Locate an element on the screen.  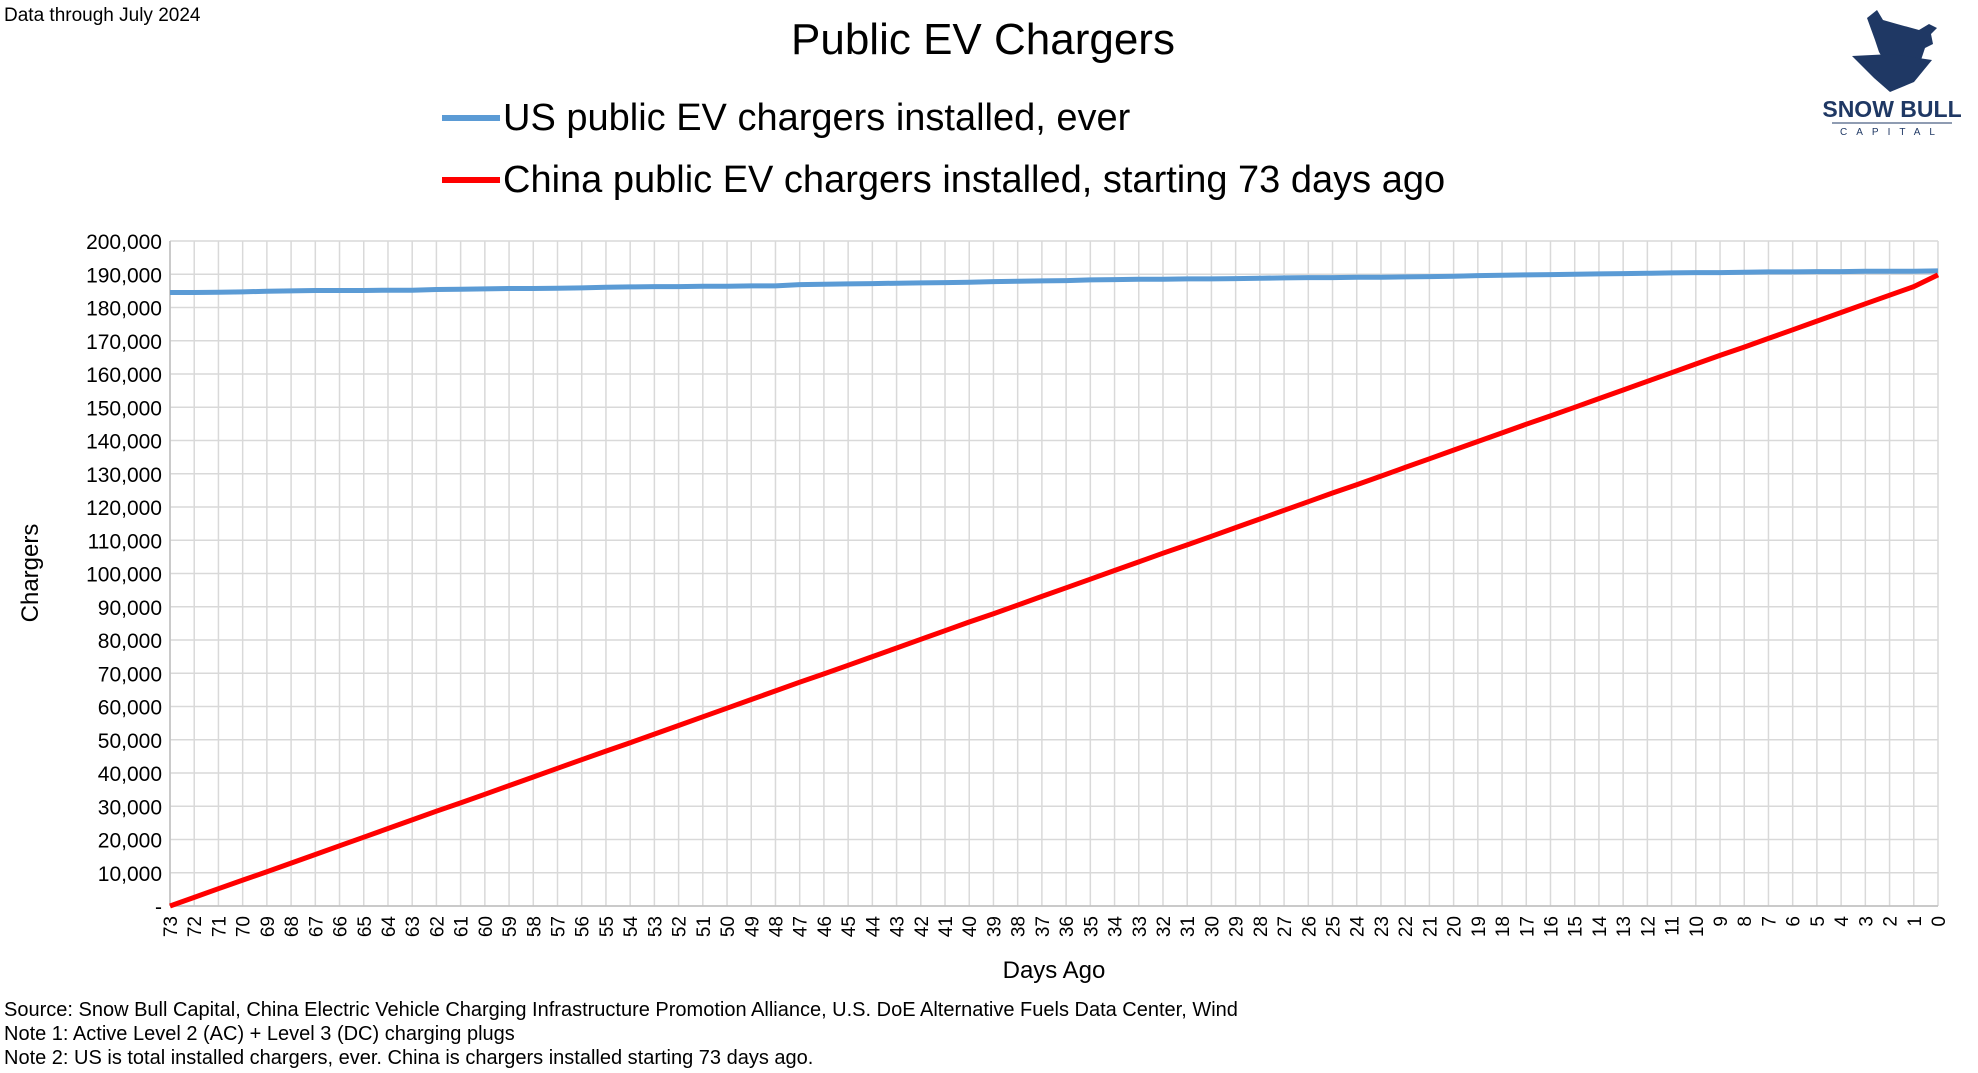
x-tick-label: 72 is located at coordinates (195, 926).